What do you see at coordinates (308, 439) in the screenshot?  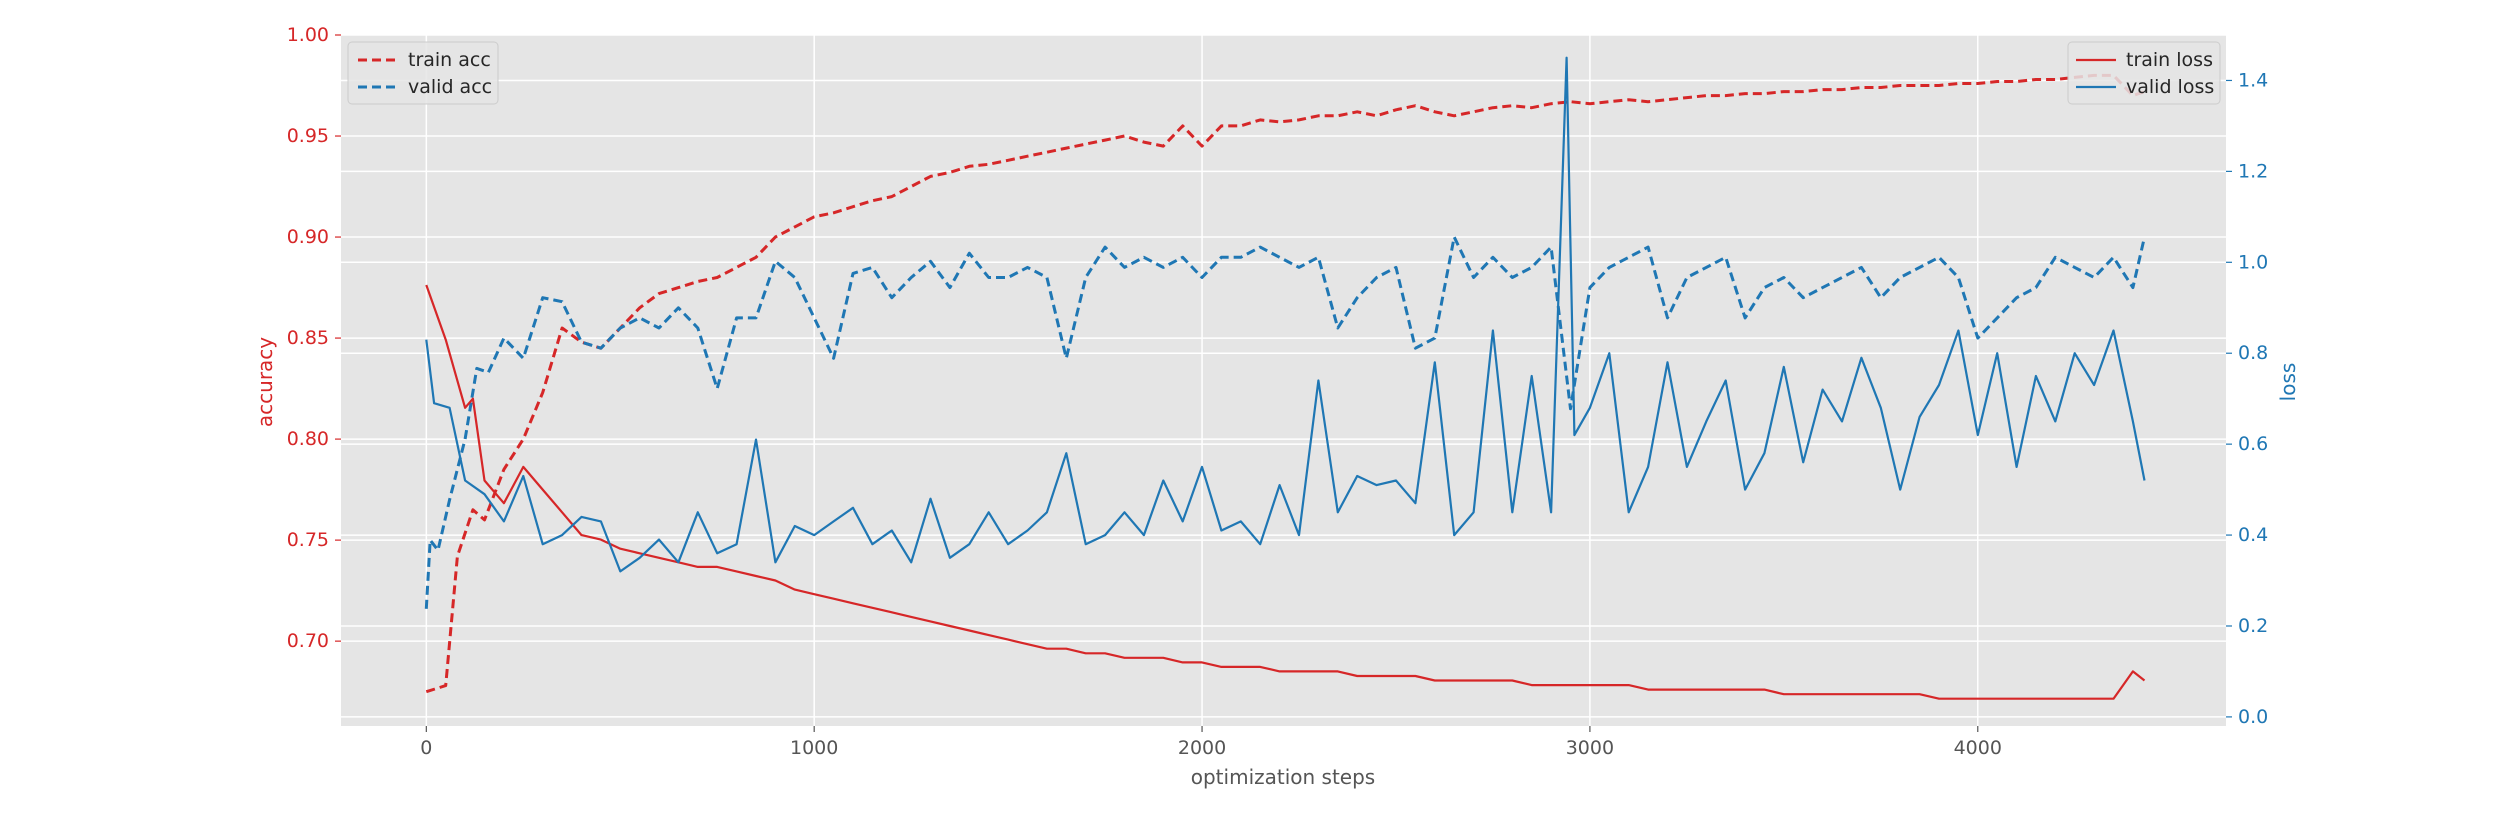 I see `y-left-tick-label: 0.80` at bounding box center [308, 439].